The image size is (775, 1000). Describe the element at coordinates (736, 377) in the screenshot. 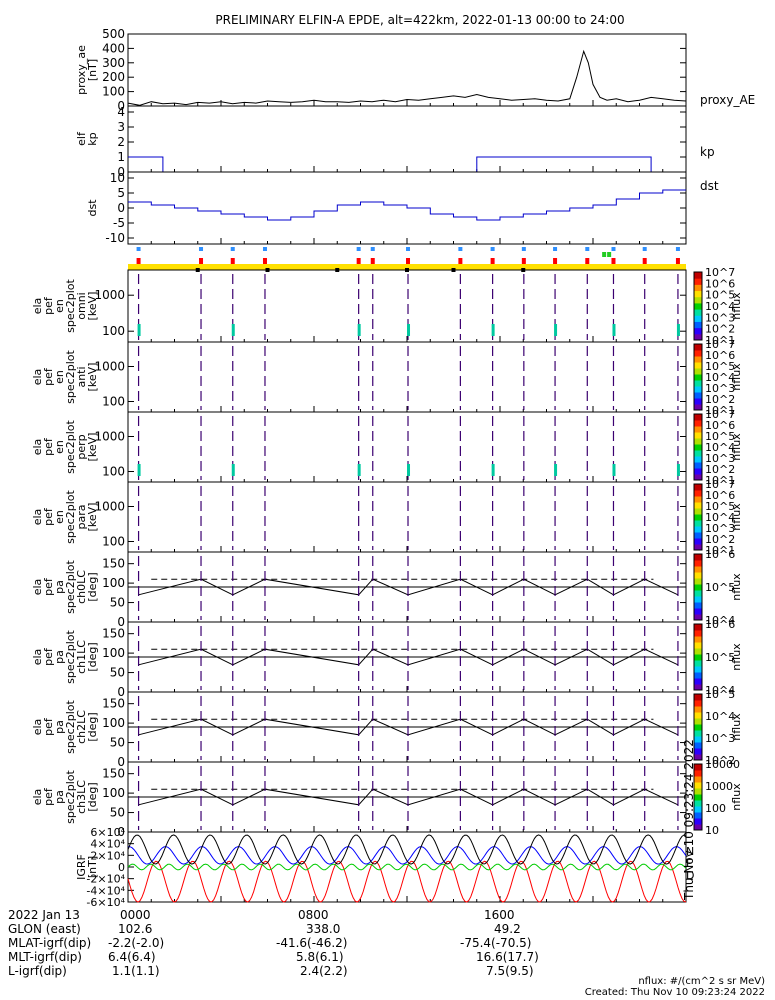

I see `elx_pef_en_spec2plot_anti-colorbar-label: nflux` at that location.